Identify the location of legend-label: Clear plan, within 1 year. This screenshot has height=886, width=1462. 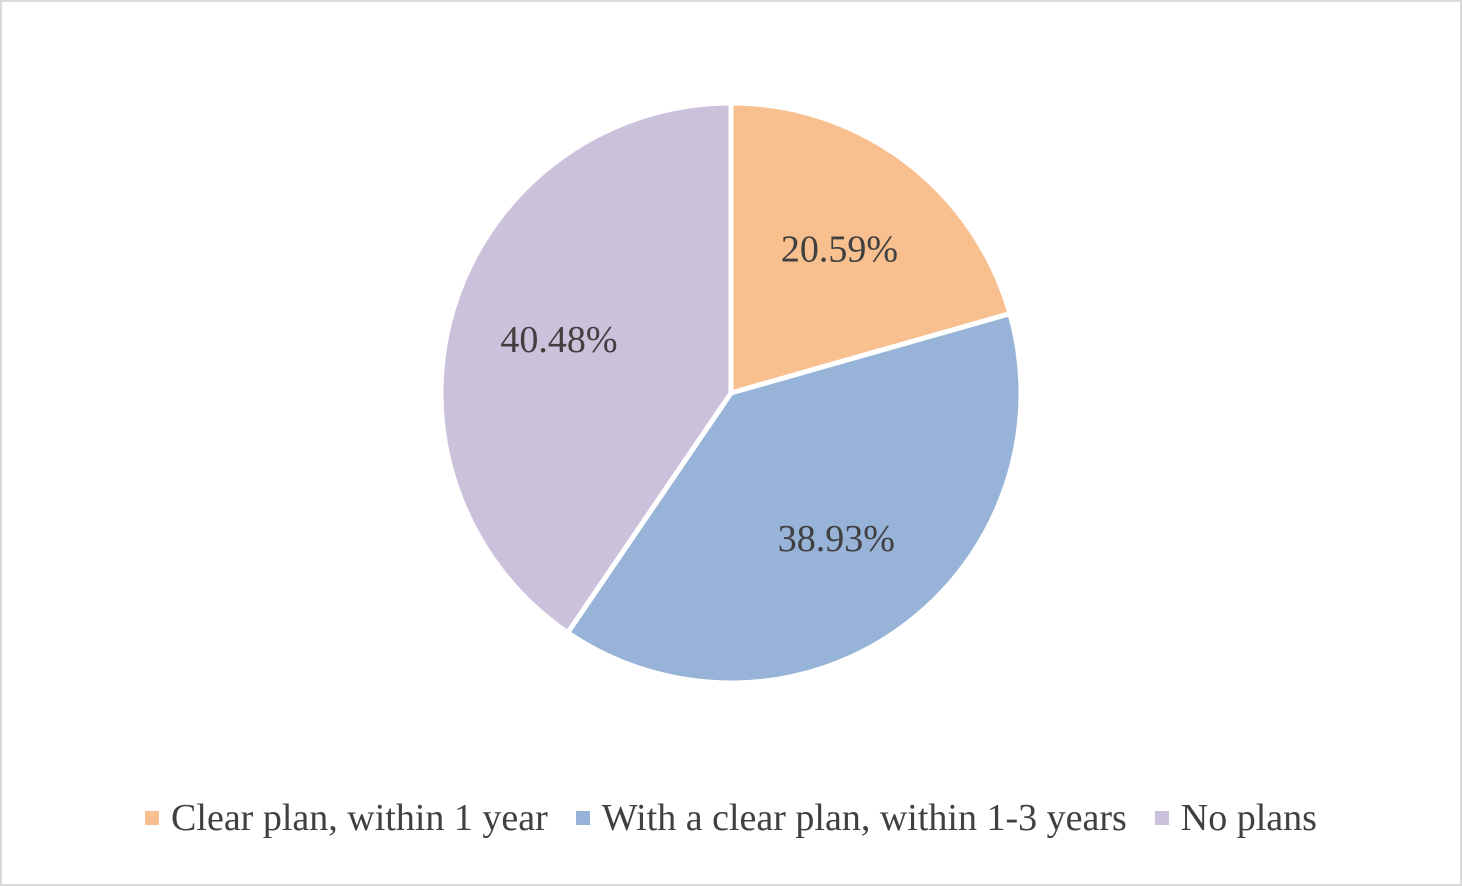
(359, 818).